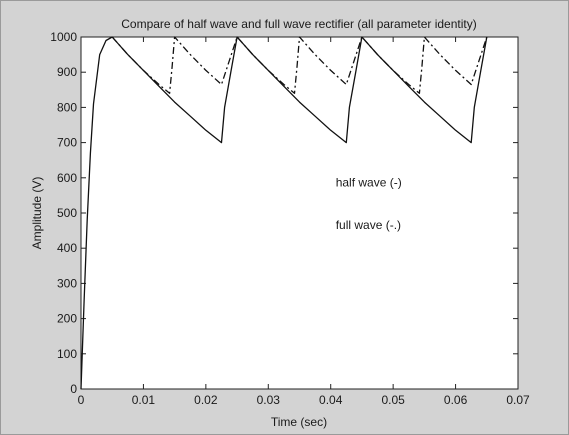 Image resolution: width=569 pixels, height=435 pixels. What do you see at coordinates (518, 400) in the screenshot?
I see `x-tick-label: 0.07` at bounding box center [518, 400].